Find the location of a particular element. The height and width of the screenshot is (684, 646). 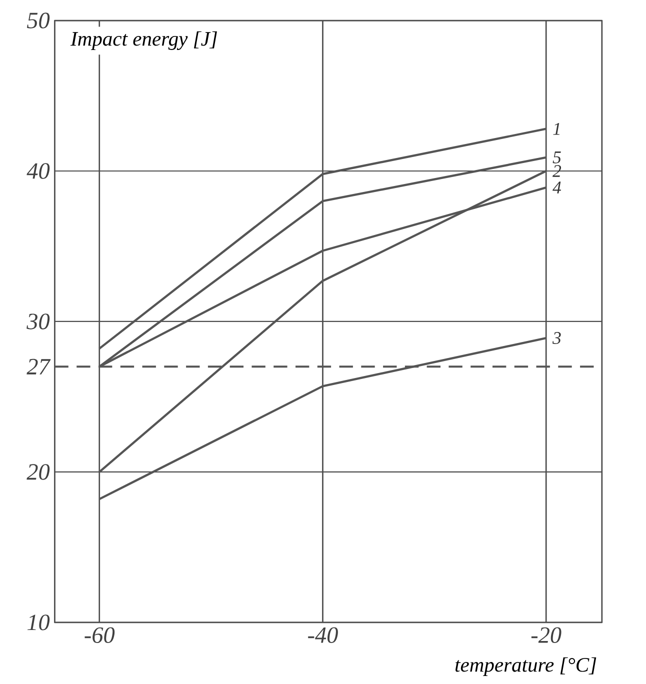

series-label: 5 is located at coordinates (557, 158).